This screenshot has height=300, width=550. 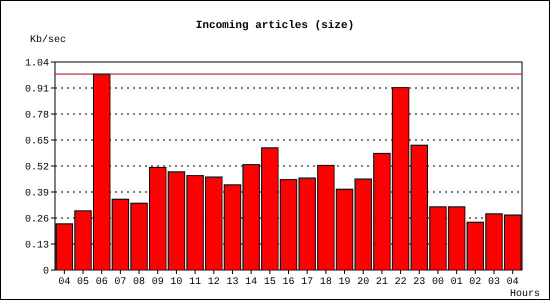 What do you see at coordinates (419, 282) in the screenshot?
I see `x-tick-label: 23` at bounding box center [419, 282].